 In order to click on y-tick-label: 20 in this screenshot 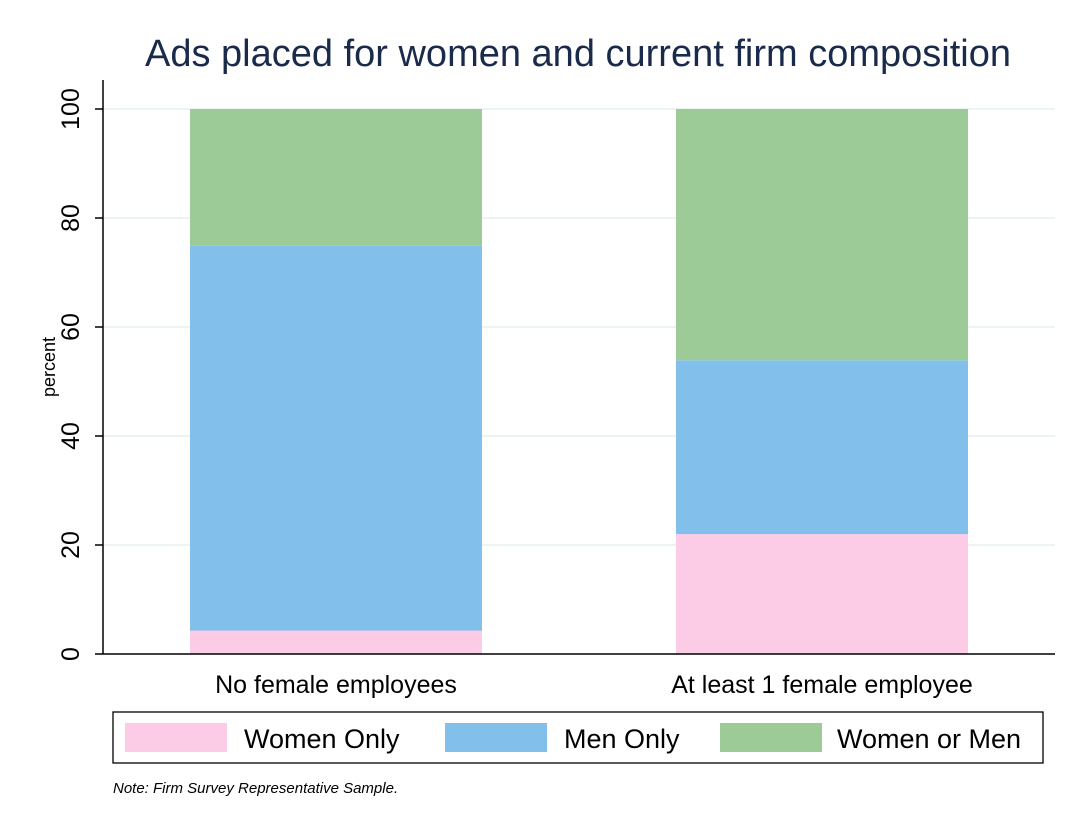, I will do `click(71, 545)`.